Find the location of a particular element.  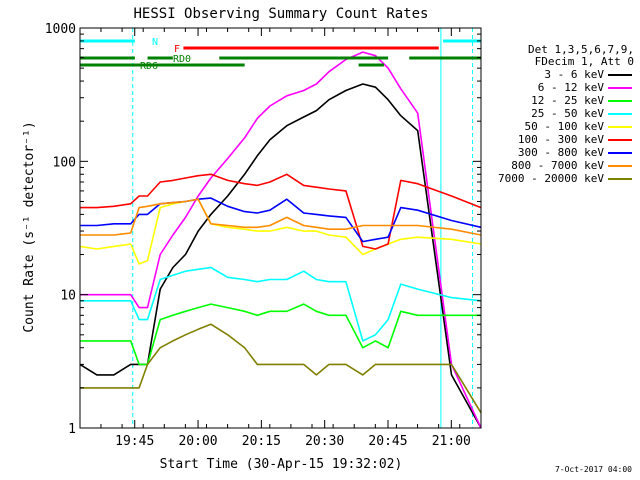

series-line-25-50-kev-kev is located at coordinates (281, 304).